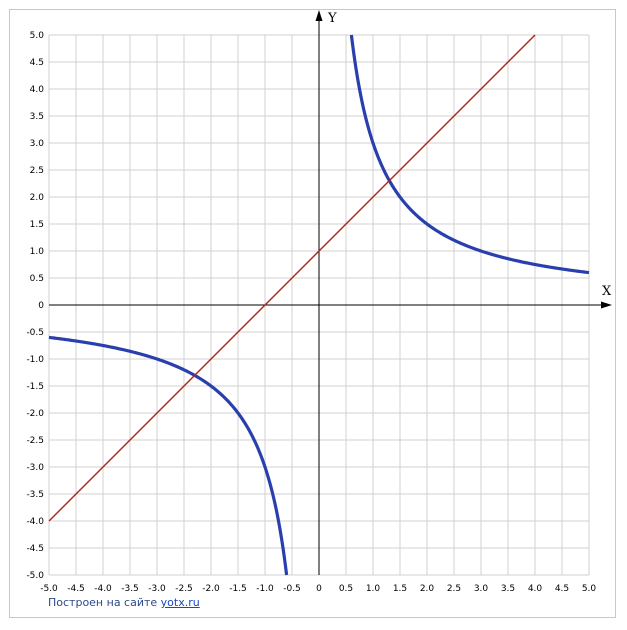  I want to click on y-tick-label: -2.0, so click(35, 414).